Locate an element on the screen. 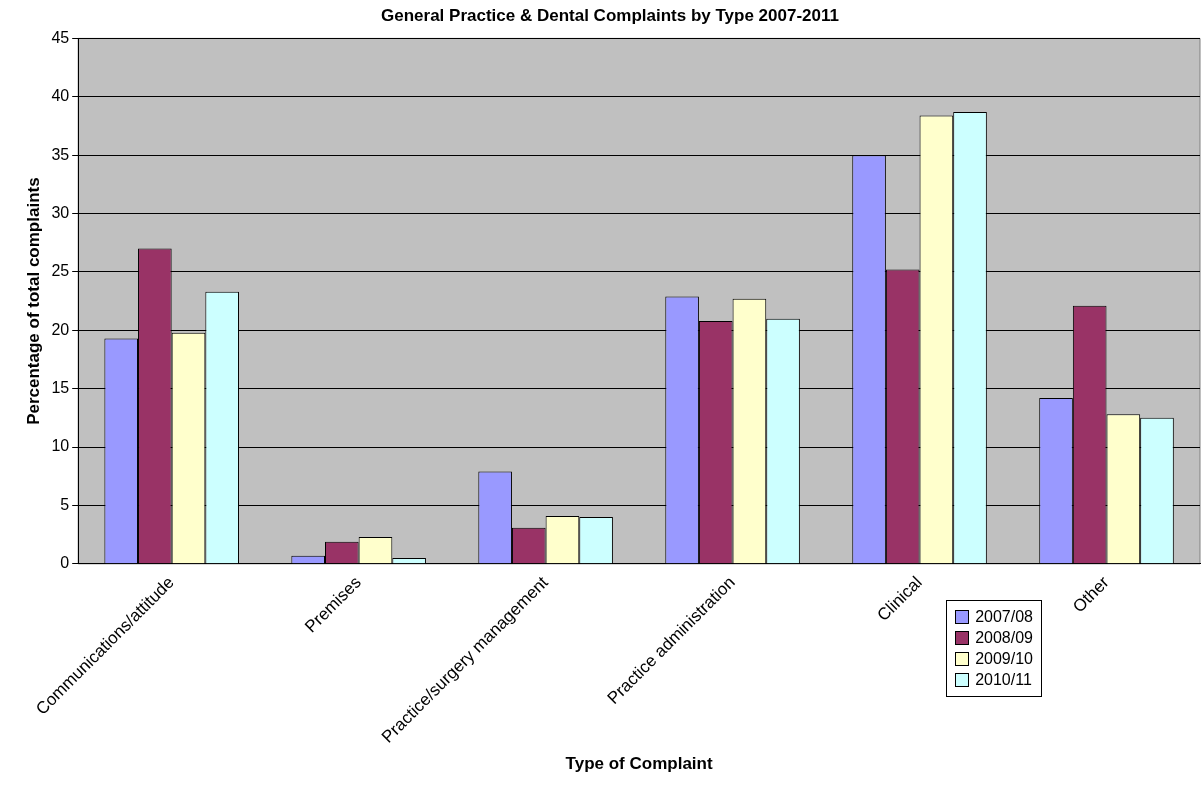 The width and height of the screenshot is (1202, 789). y-tick-label: 10 is located at coordinates (60, 446).